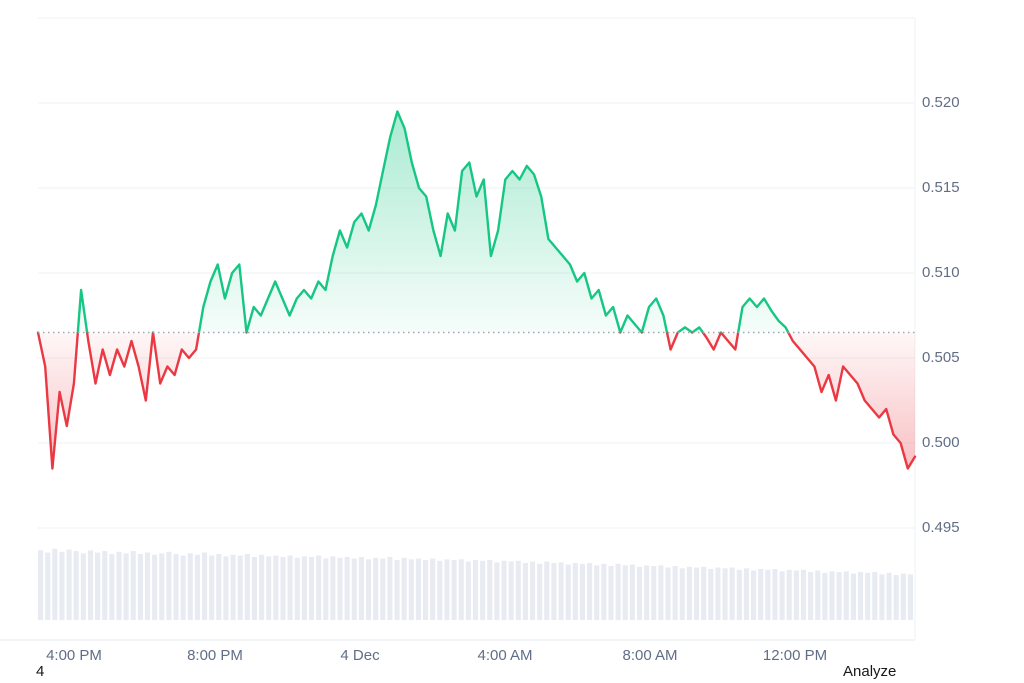  I want to click on analyze-button: Analyze, so click(870, 671).